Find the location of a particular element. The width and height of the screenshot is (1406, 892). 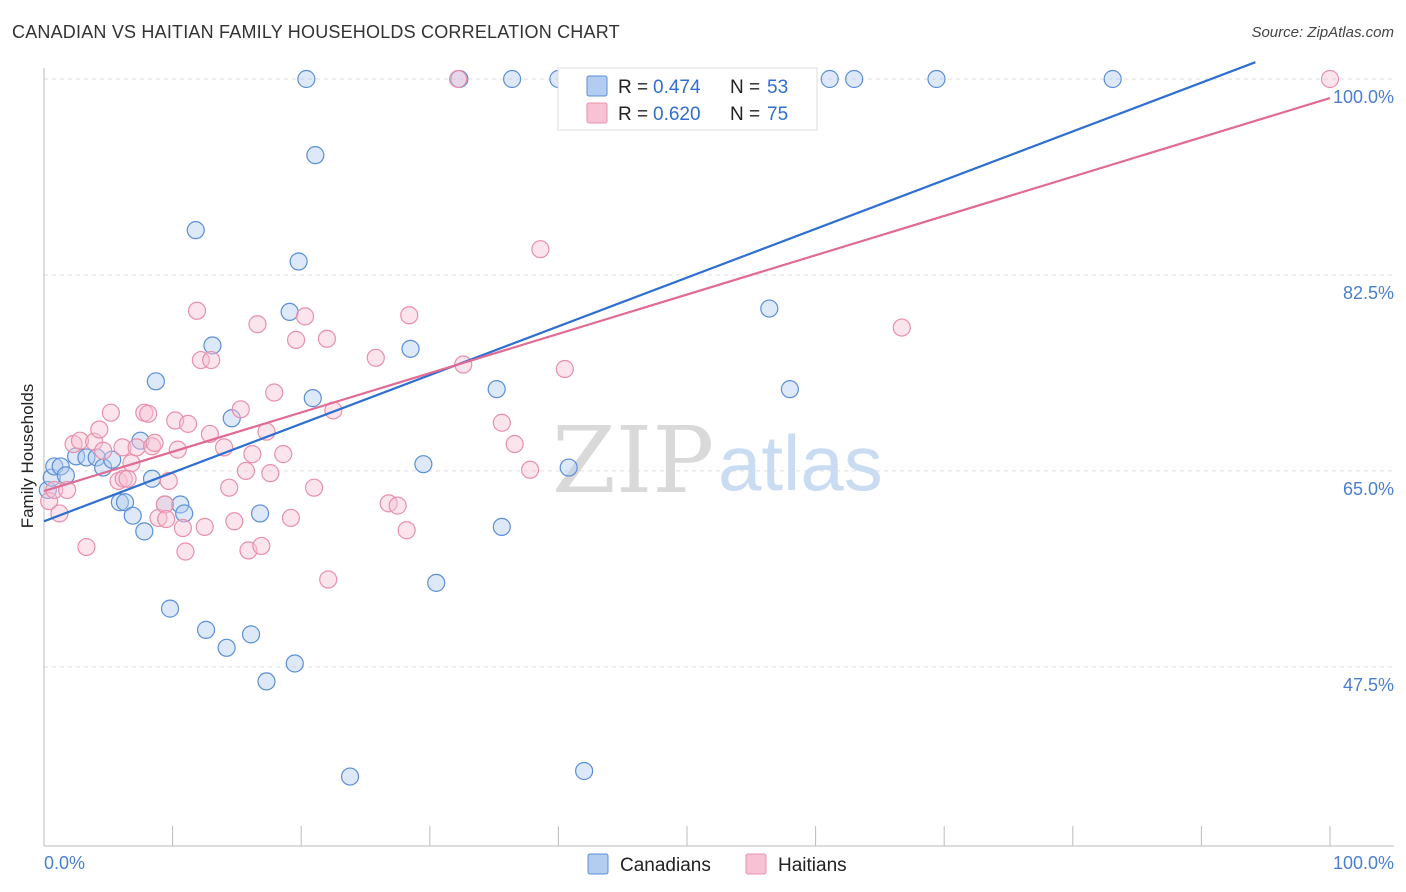

x-tick-label-max: 100.0% is located at coordinates (1363, 863).